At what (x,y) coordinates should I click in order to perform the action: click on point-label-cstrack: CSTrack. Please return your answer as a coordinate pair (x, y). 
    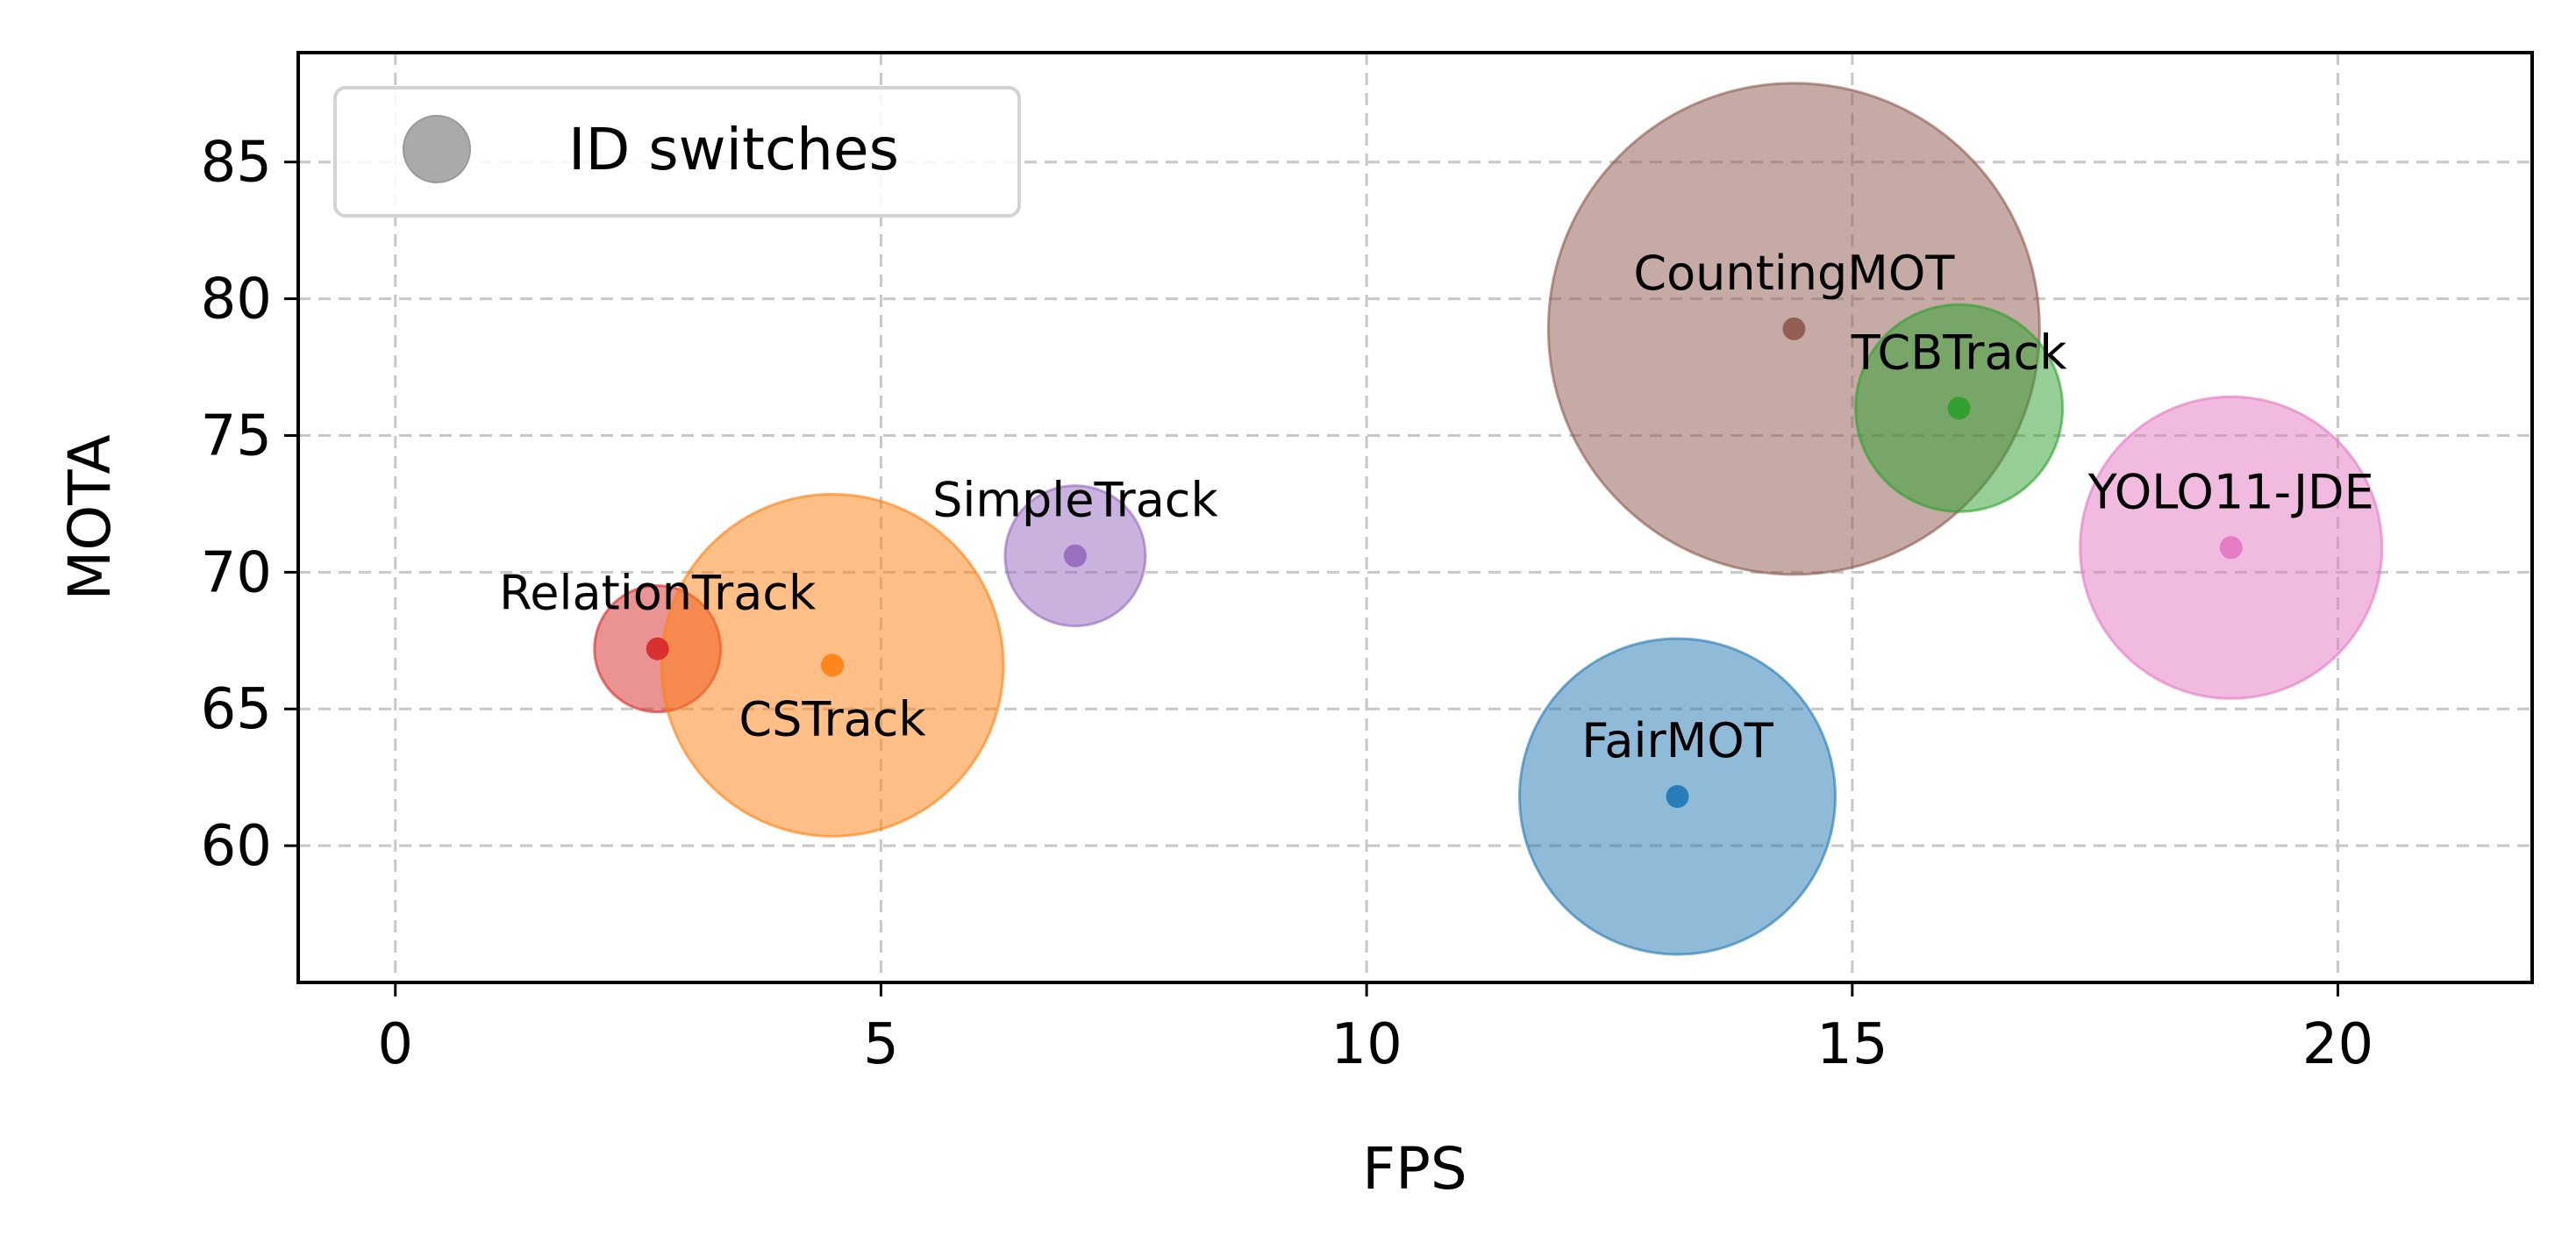
    Looking at the image, I should click on (833, 718).